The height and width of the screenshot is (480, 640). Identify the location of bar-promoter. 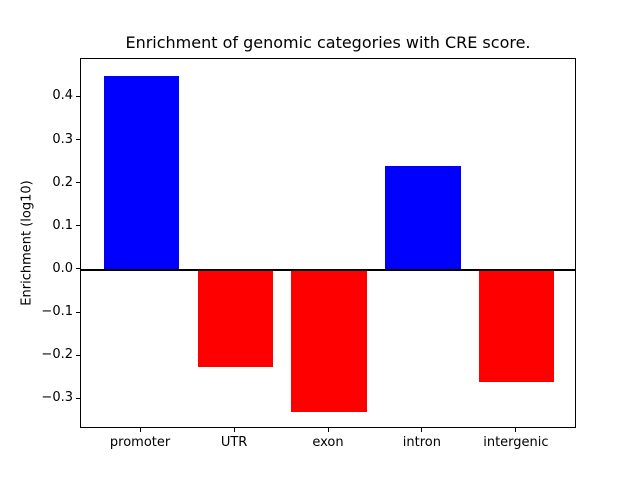
(141, 172).